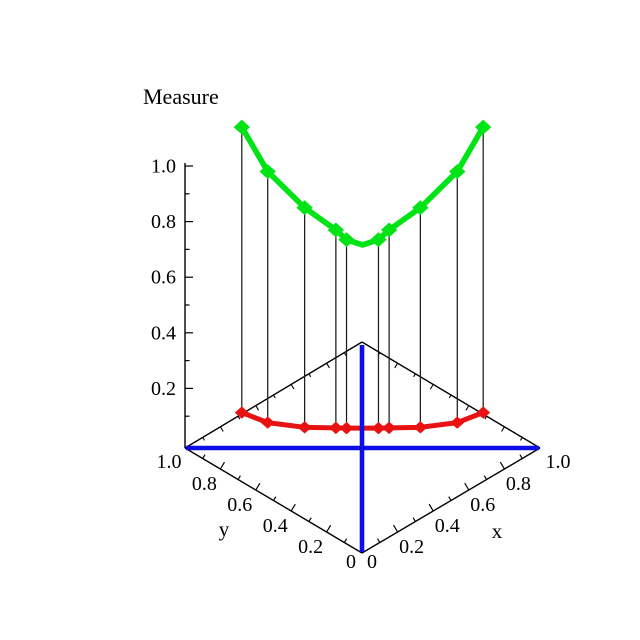 This screenshot has height=640, width=640. I want to click on z-axis-tick-label: 0.8, so click(163, 222).